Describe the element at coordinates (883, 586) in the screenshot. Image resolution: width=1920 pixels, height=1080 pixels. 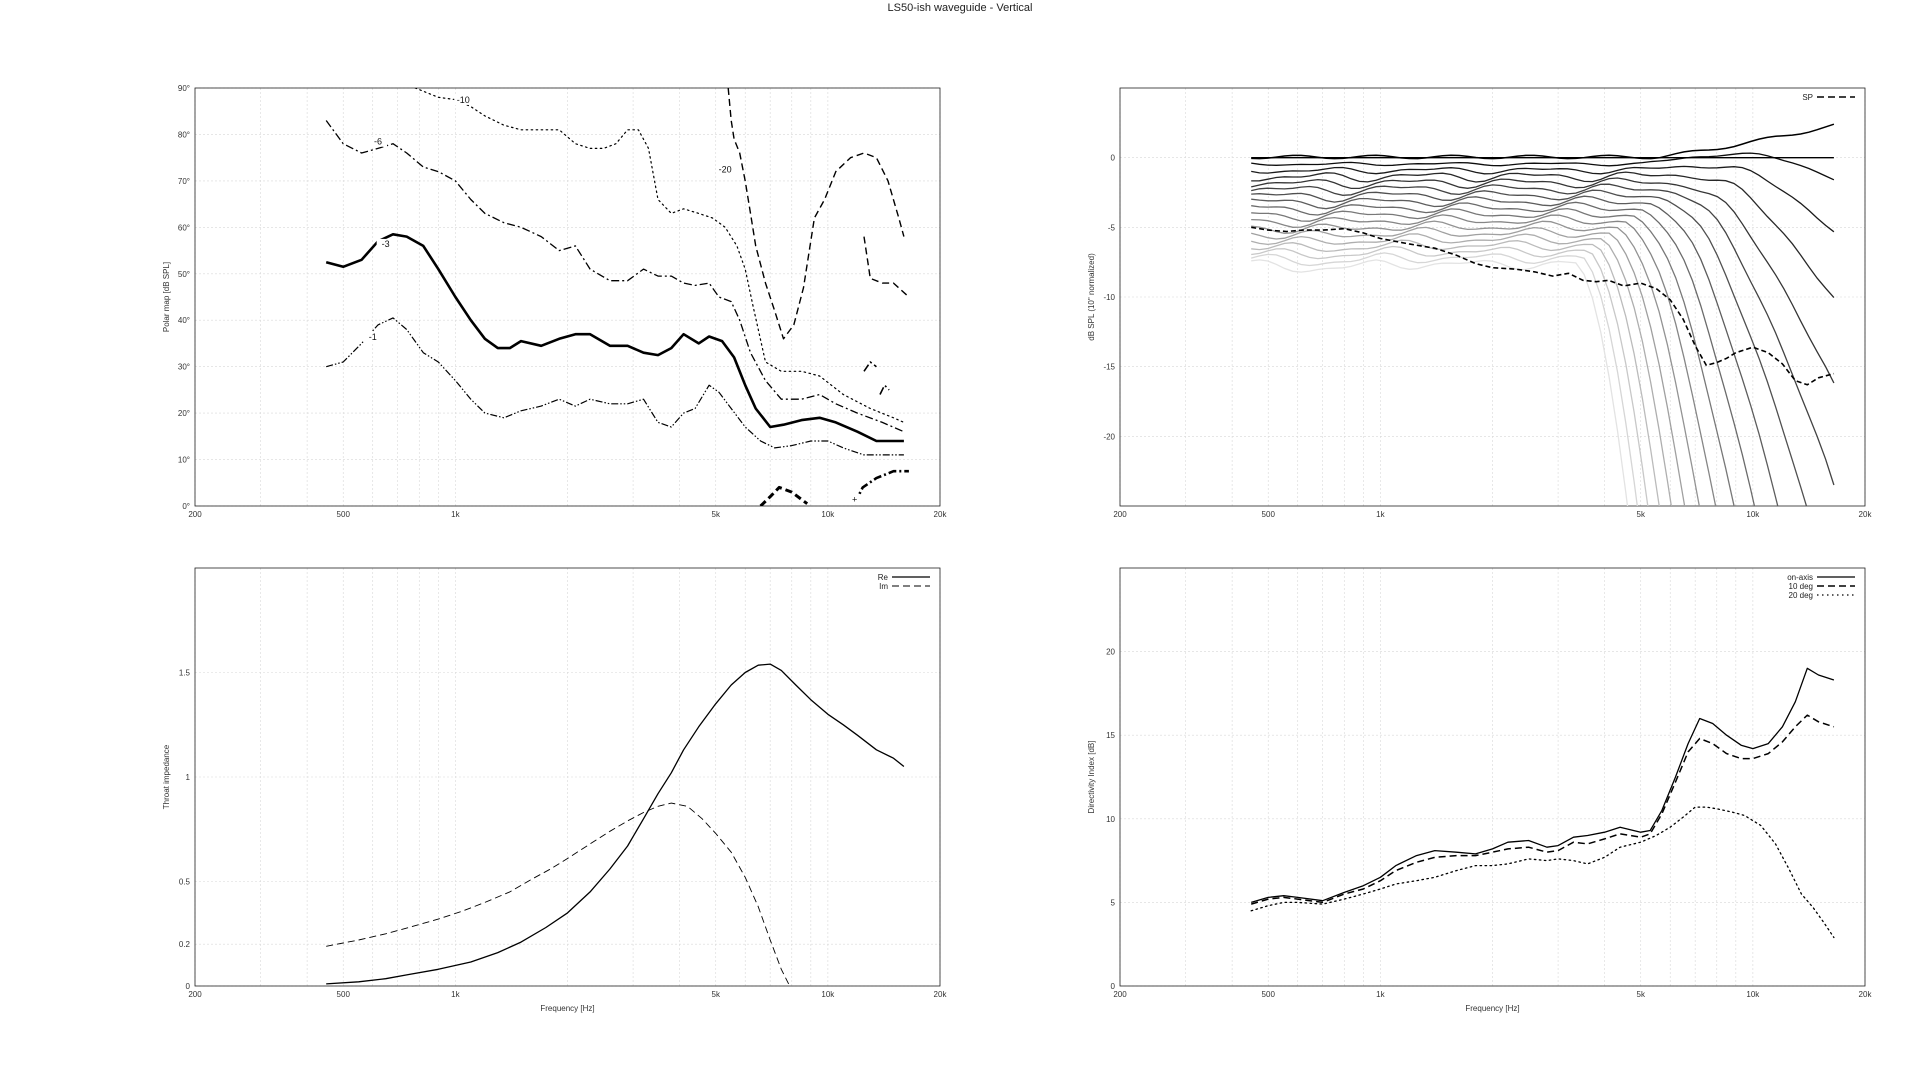
I see `legend-label: Im` at that location.